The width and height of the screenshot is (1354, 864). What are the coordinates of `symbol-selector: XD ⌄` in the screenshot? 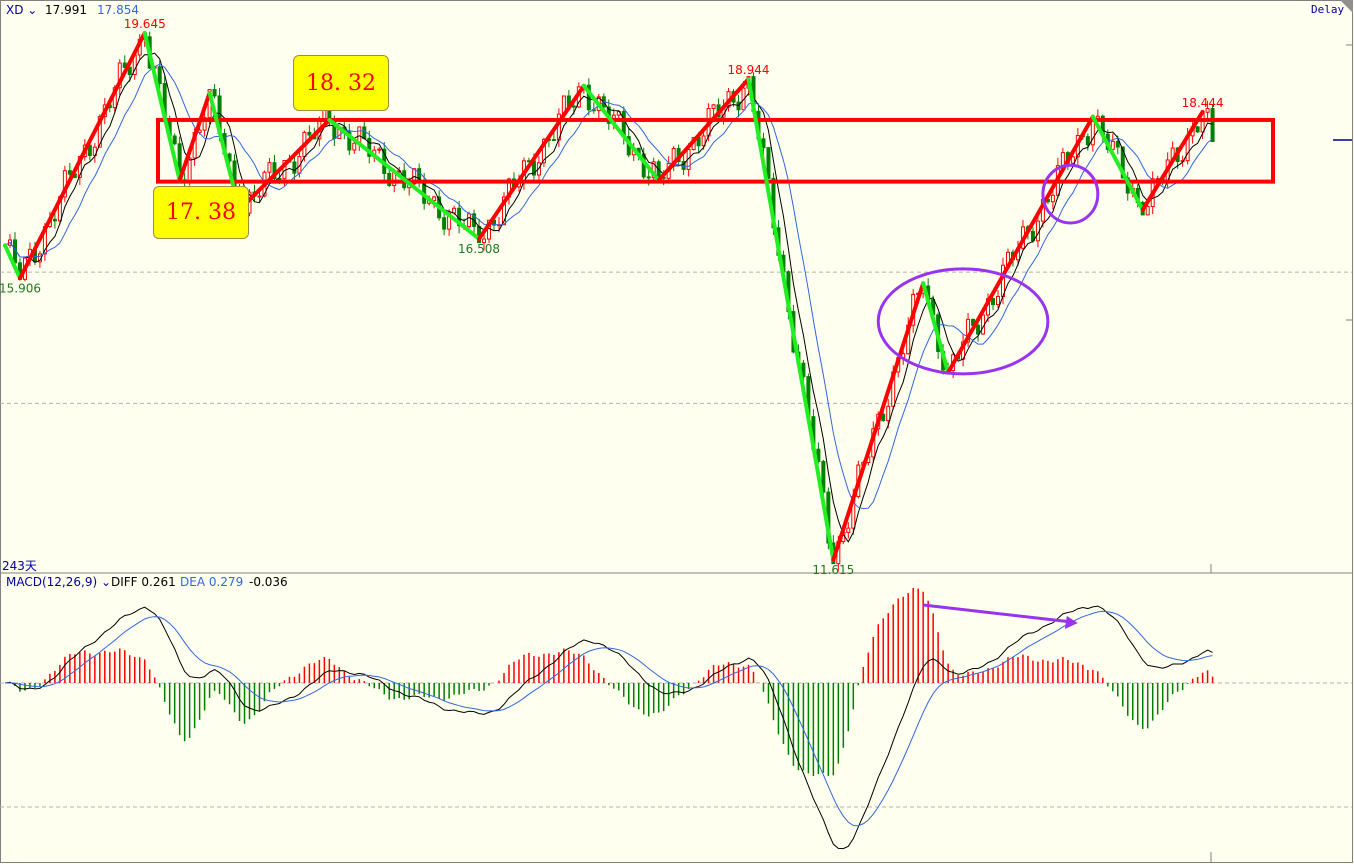 It's located at (21, 10).